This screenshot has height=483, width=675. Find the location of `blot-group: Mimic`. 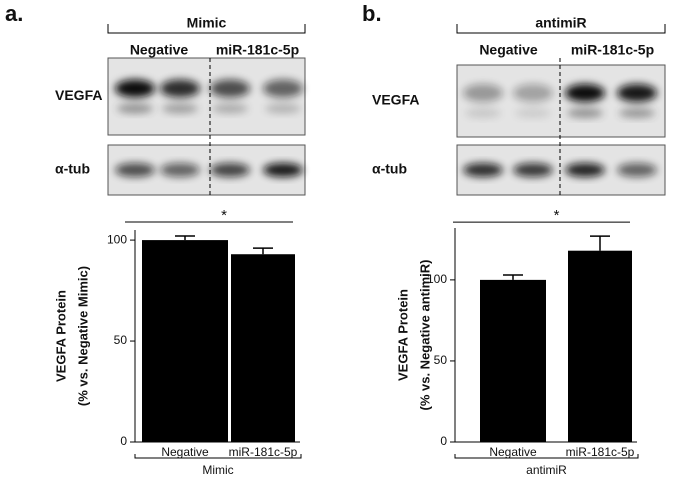

blot-group: Mimic is located at coordinates (207, 23).